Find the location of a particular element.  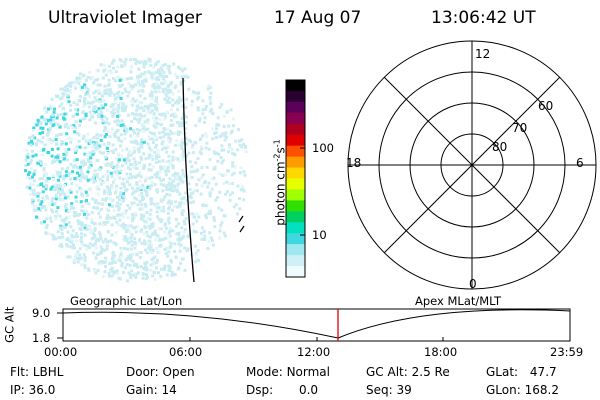

polar-label-mlt-6: 6 is located at coordinates (580, 163).